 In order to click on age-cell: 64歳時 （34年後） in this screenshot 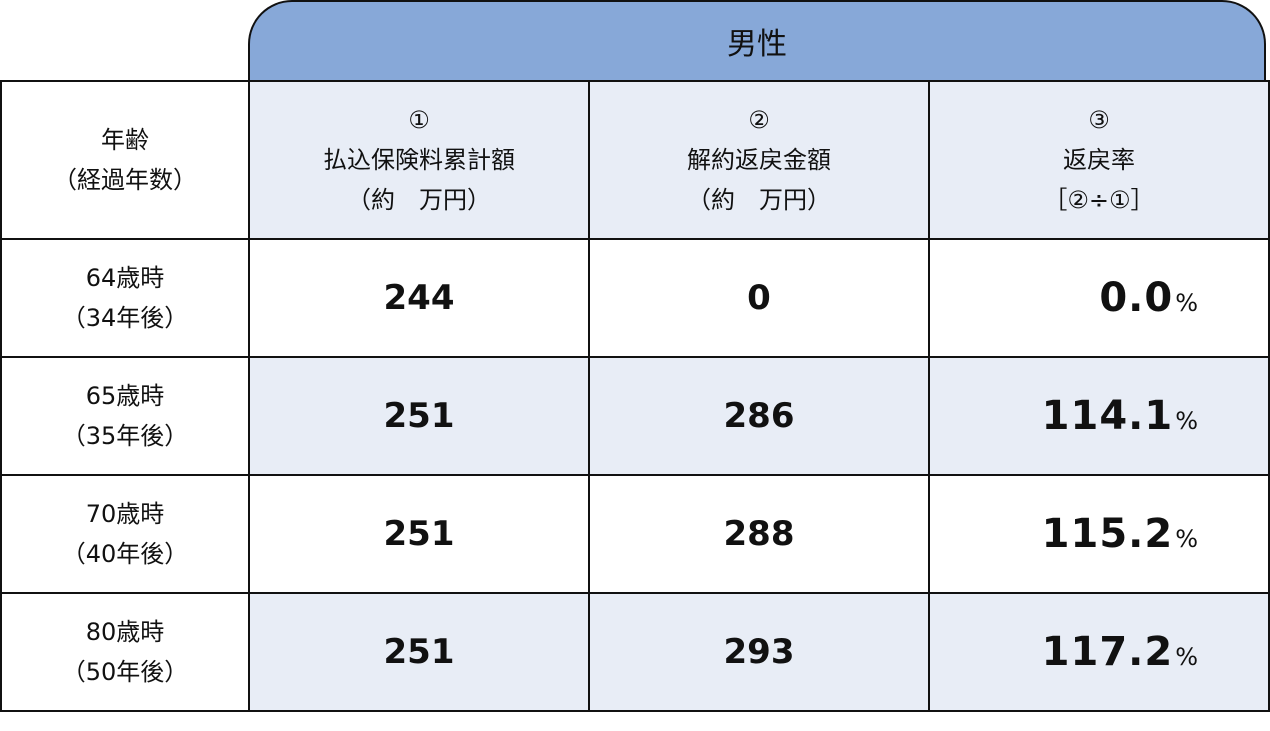, I will do `click(125, 298)`.